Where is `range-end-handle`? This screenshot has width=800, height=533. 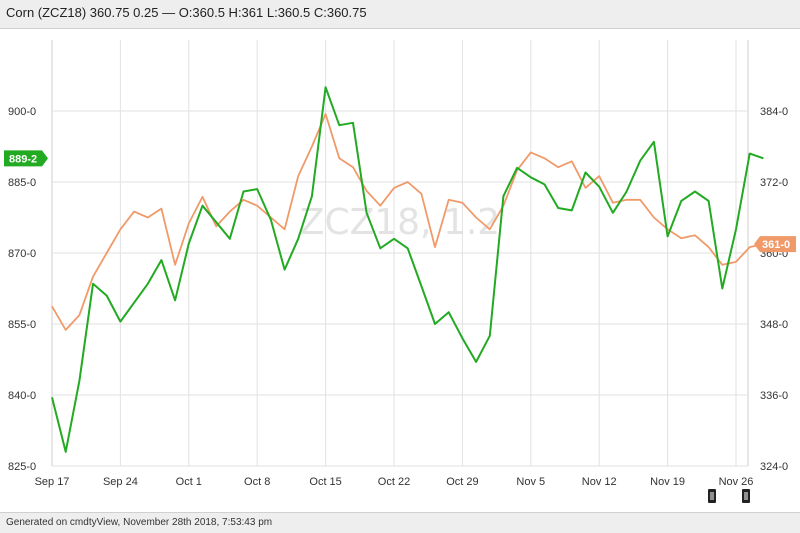
range-end-handle is located at coordinates (746, 496).